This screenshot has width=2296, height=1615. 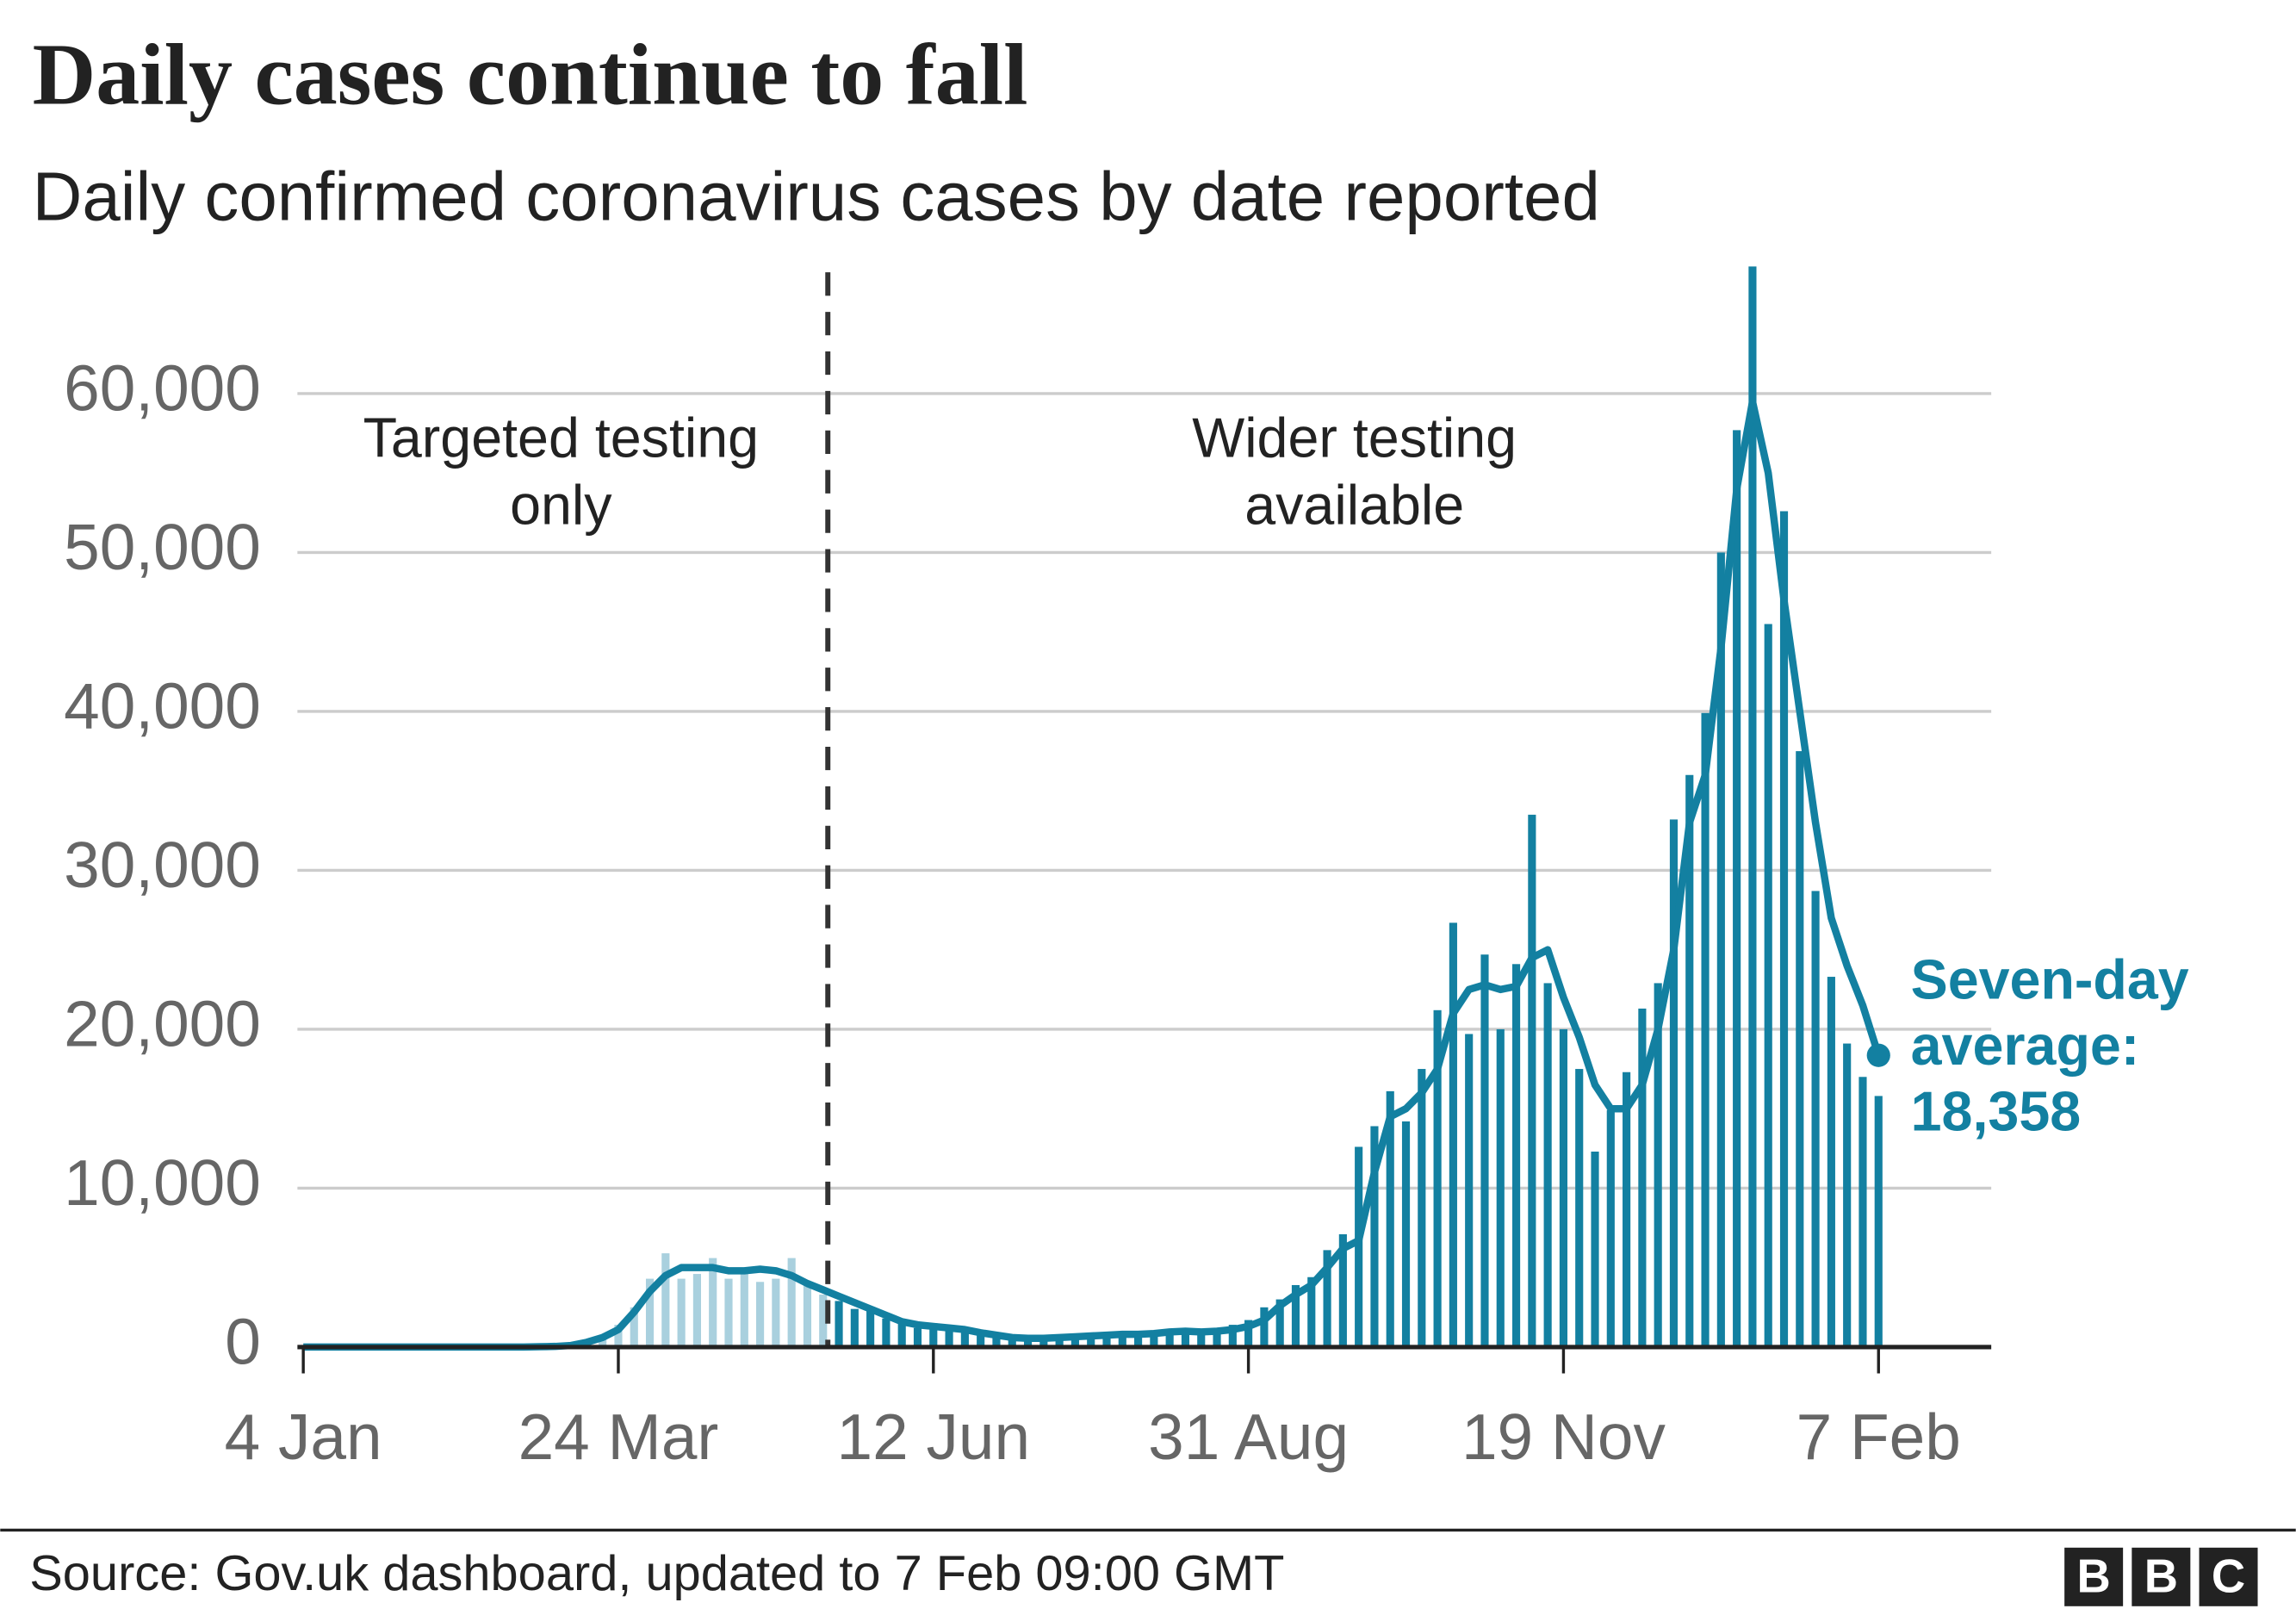 I want to click on x-tick-label: 19 Nov, so click(x=1563, y=1437).